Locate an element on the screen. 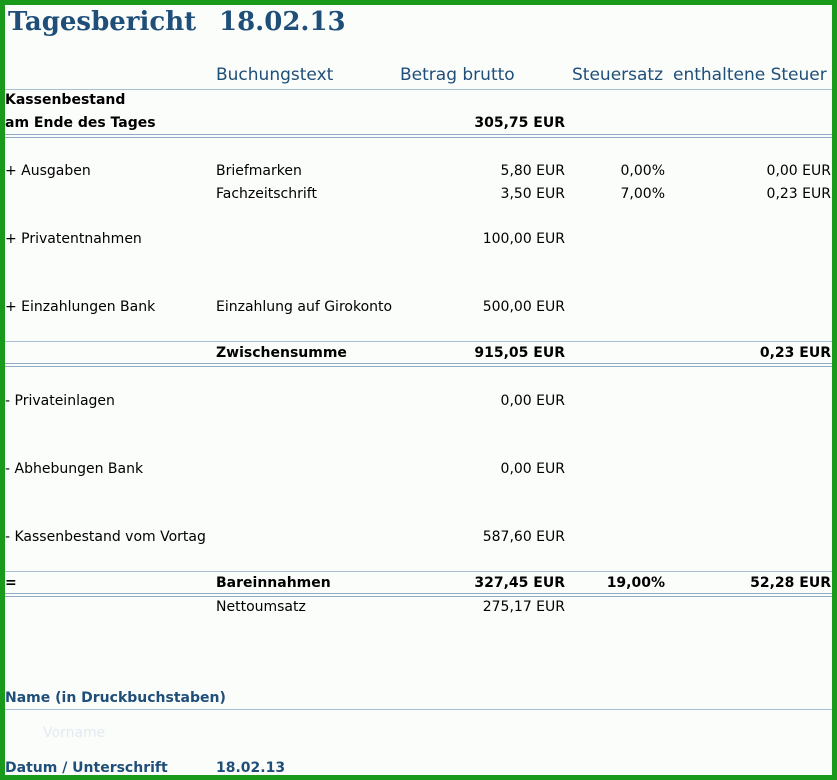 The width and height of the screenshot is (837, 780). zwischensumme-rule is located at coordinates (418, 365).